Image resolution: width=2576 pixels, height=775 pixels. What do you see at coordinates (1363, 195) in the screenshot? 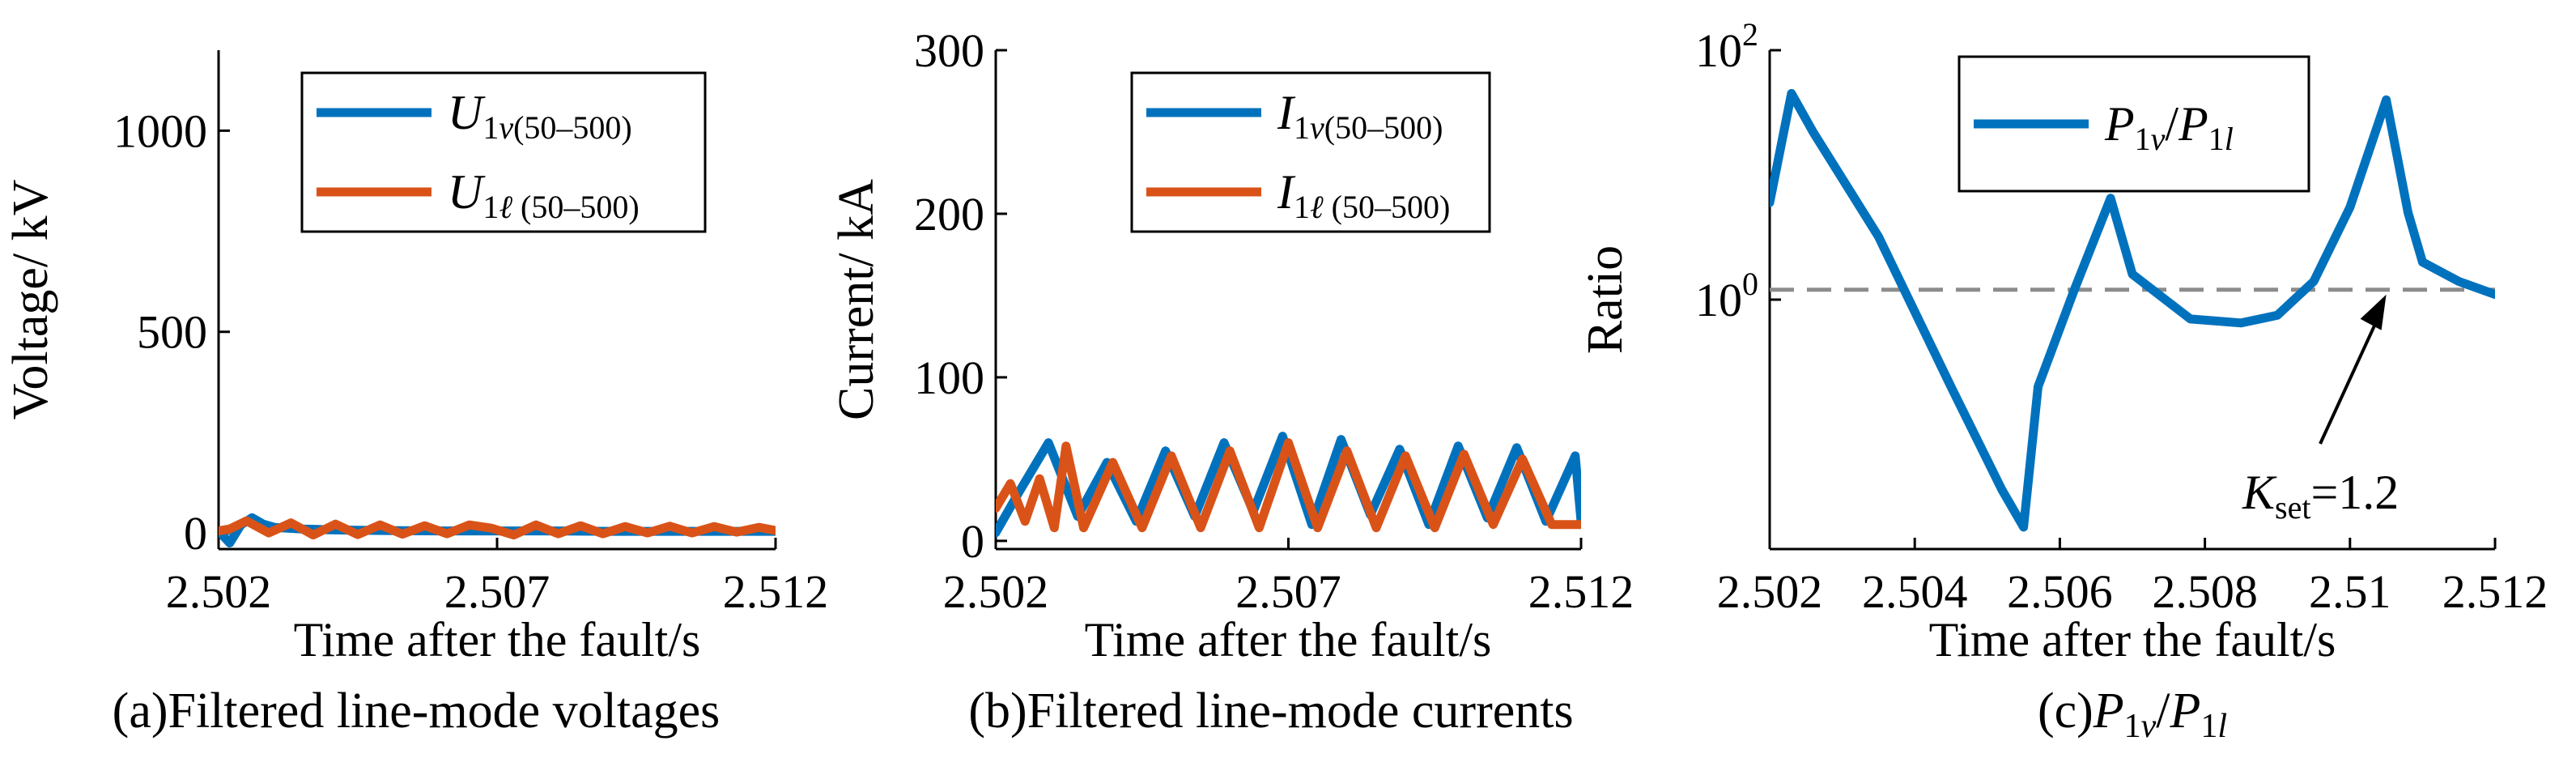
I see `legend-label: I1ℓ (50–500)` at bounding box center [1363, 195].